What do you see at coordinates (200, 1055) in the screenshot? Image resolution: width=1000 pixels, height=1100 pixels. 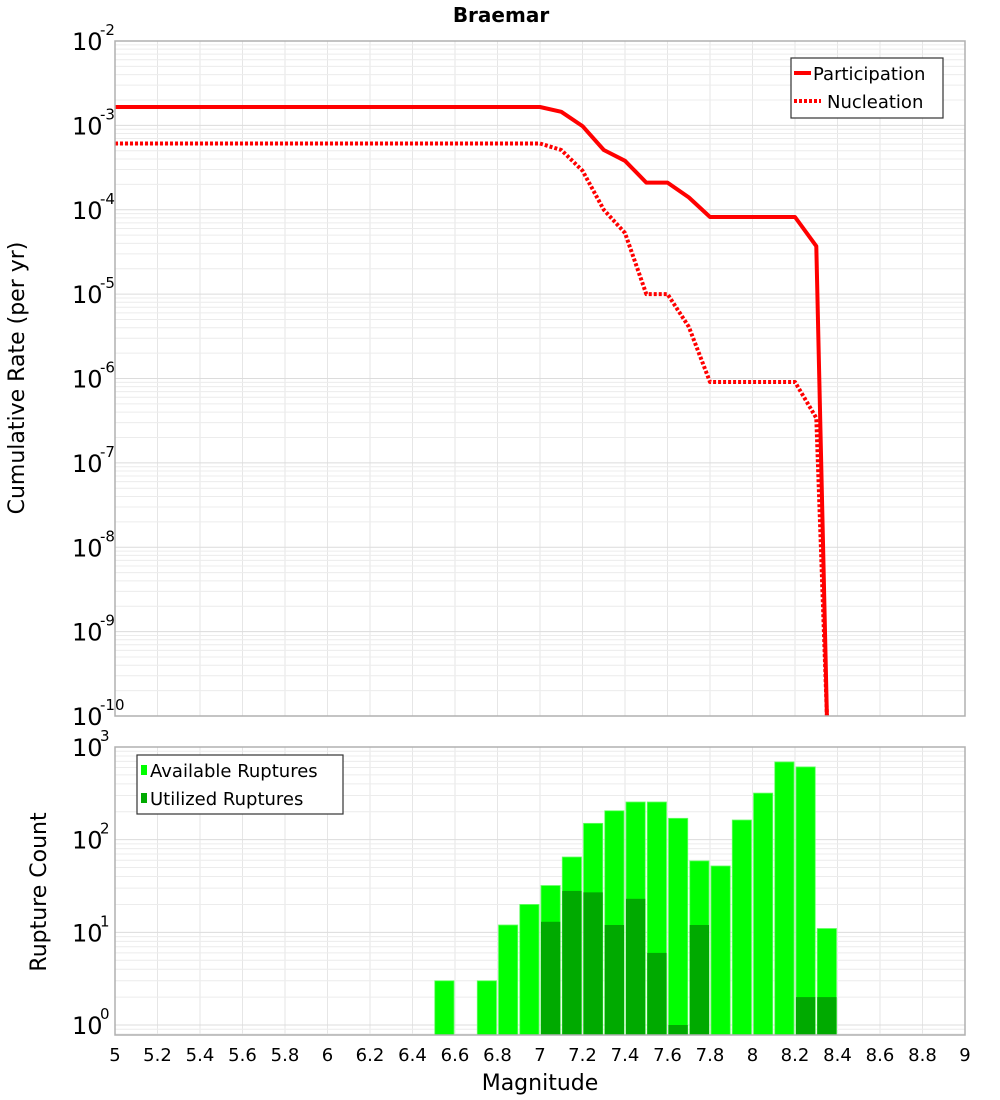 I see `x-tick-label: 5.4` at bounding box center [200, 1055].